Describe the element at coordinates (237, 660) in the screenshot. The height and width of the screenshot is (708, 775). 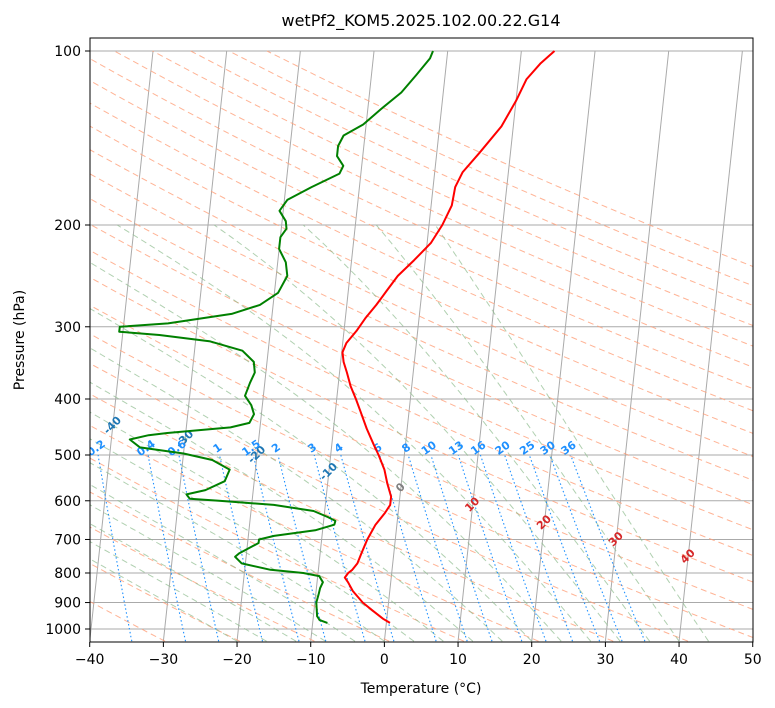
I see `x-tick-label: −20` at that location.